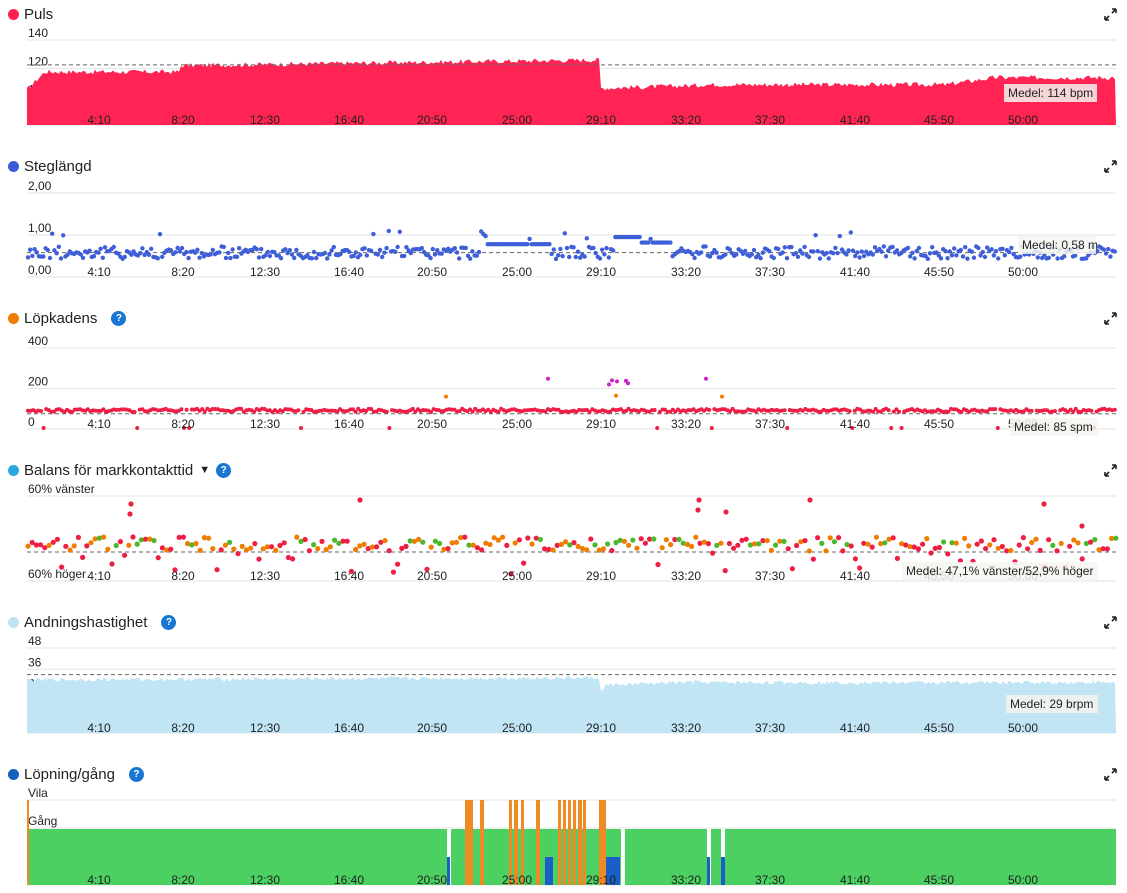 Image resolution: width=1127 pixels, height=893 pixels. Describe the element at coordinates (1050, 93) in the screenshot. I see `mean-label: Medel: 114 bpm` at that location.